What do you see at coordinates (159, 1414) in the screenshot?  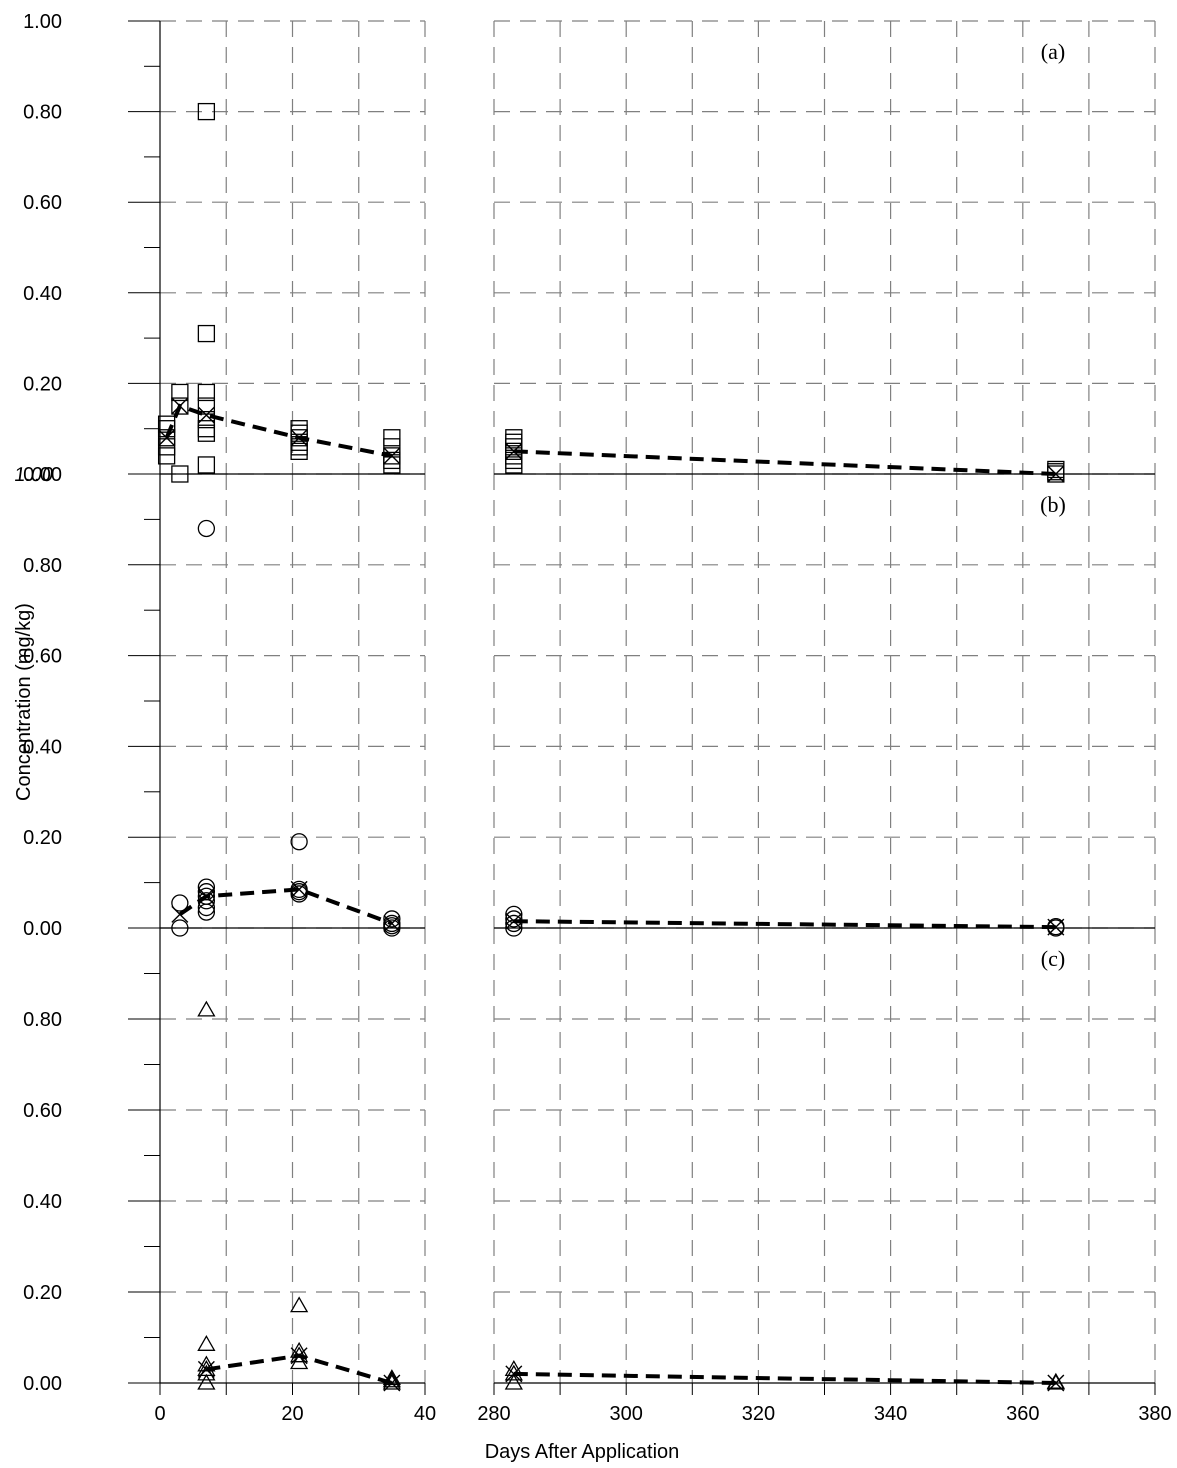 I see `x-tick-label: 0` at bounding box center [159, 1414].